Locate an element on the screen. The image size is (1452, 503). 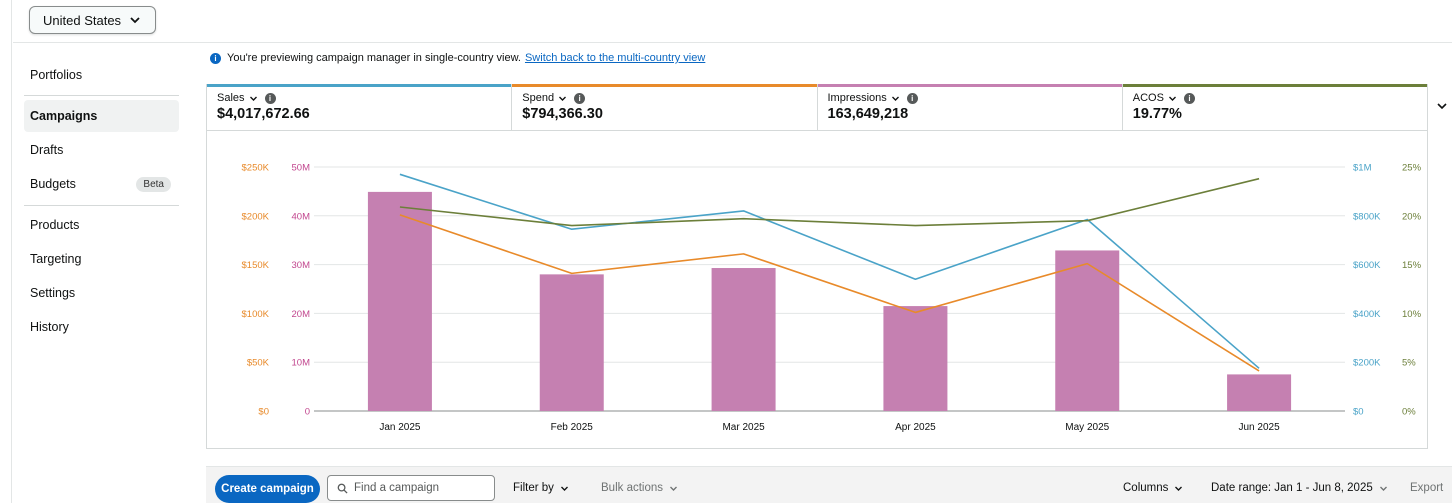
multi-country-view-link: Switch back to the multi-country view is located at coordinates (615, 58).